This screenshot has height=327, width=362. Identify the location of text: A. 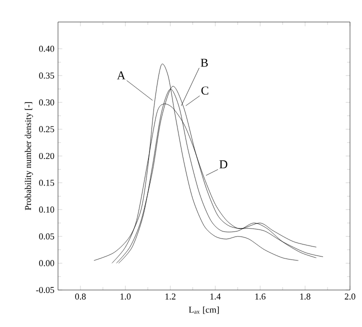
(121, 75).